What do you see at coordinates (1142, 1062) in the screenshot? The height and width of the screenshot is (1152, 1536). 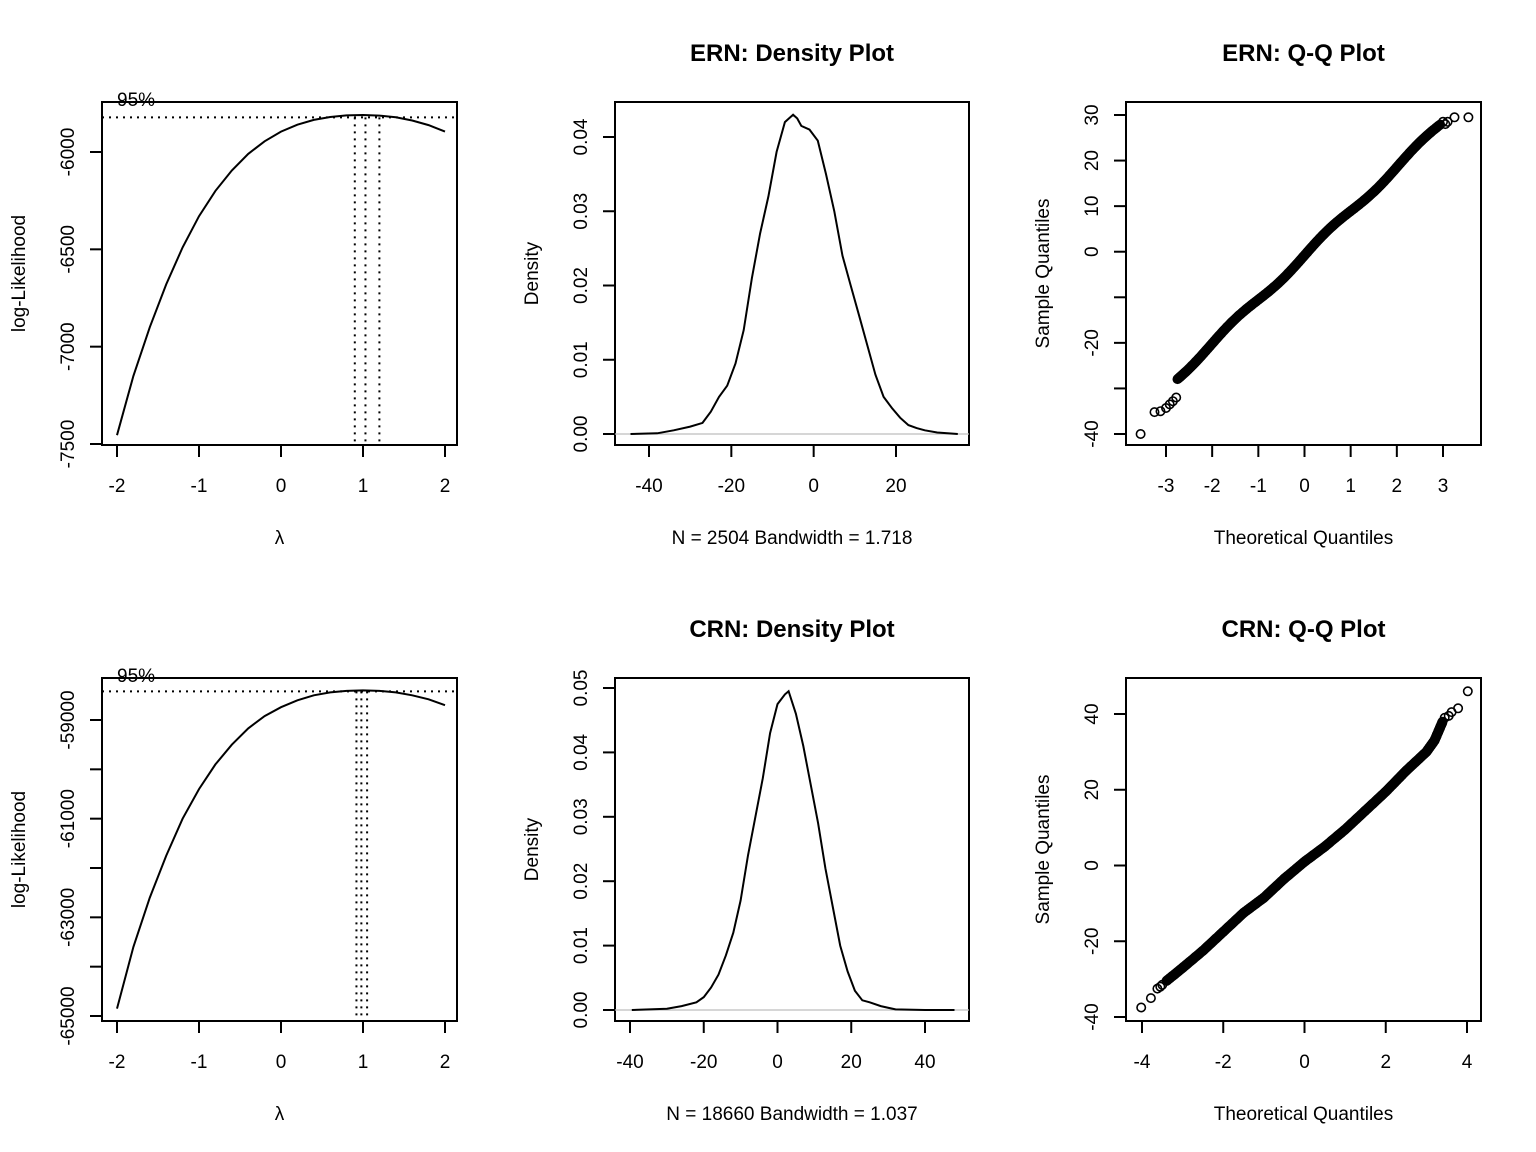 I see `x-tick-label: -4` at bounding box center [1142, 1062].